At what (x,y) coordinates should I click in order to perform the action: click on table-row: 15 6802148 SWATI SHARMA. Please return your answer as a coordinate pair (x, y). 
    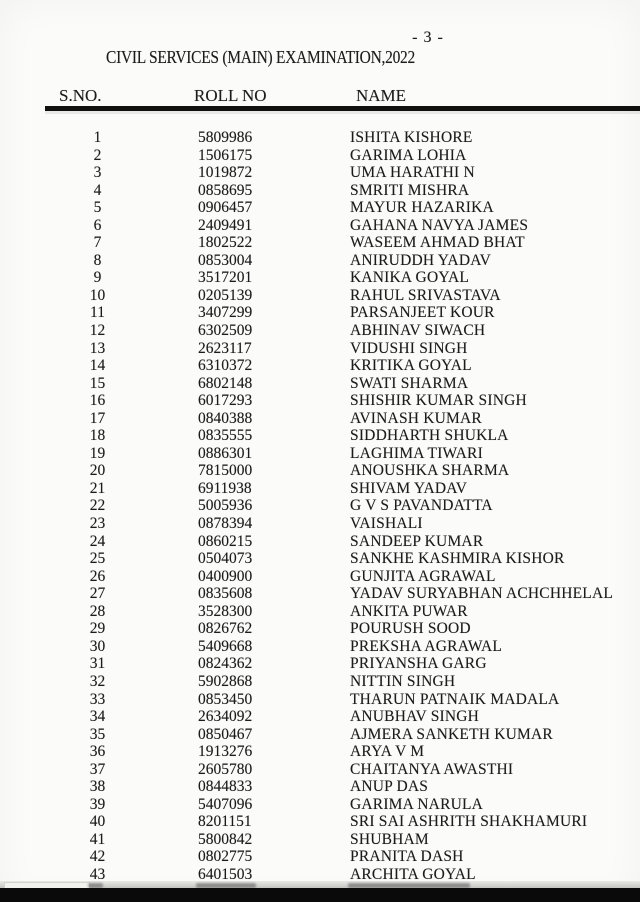
    Looking at the image, I should click on (320, 384).